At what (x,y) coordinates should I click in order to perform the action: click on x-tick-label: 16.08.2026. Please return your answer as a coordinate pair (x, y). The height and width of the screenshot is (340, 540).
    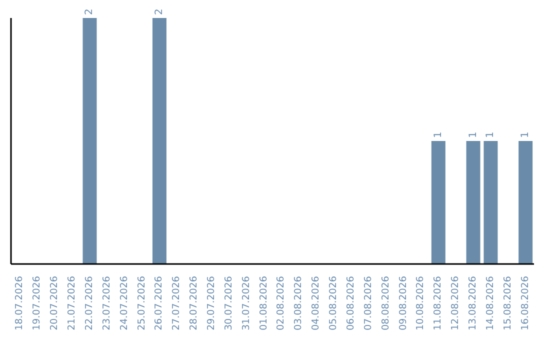
    Looking at the image, I should click on (525, 303).